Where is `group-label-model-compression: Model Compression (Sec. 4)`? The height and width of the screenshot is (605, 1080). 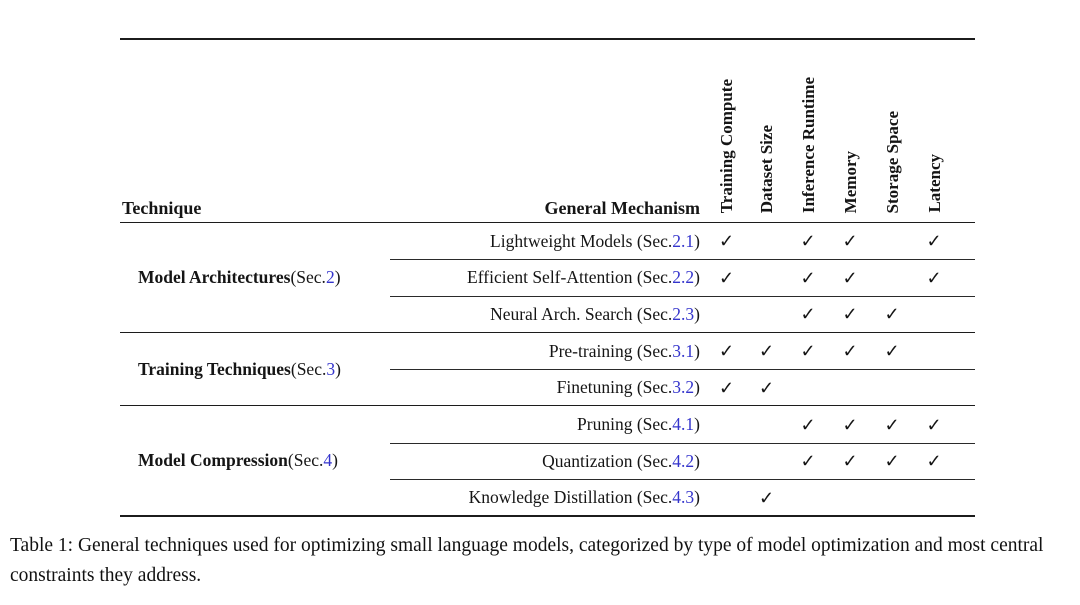
group-label-model-compression: Model Compression (Sec. 4) is located at coordinates (255, 460).